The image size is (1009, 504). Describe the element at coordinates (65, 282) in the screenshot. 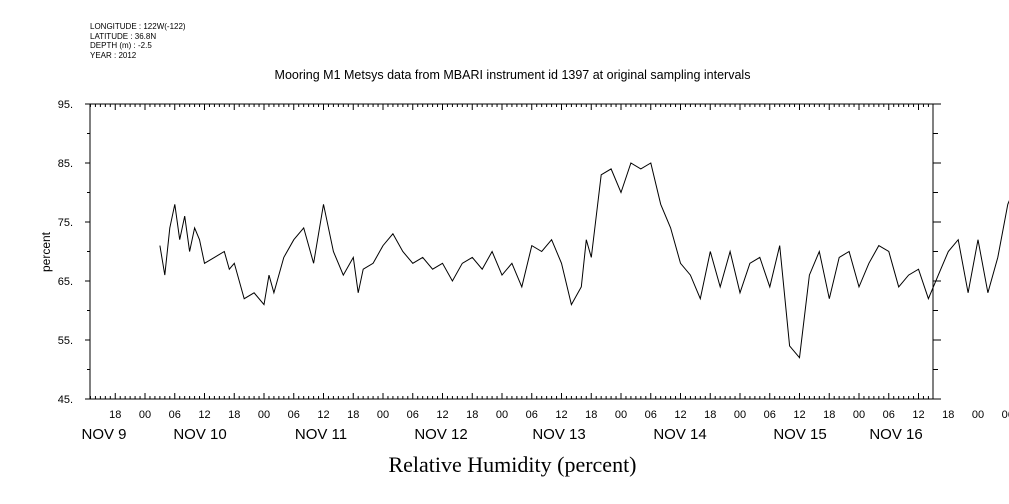

I see `y-tick-label: 65.` at that location.